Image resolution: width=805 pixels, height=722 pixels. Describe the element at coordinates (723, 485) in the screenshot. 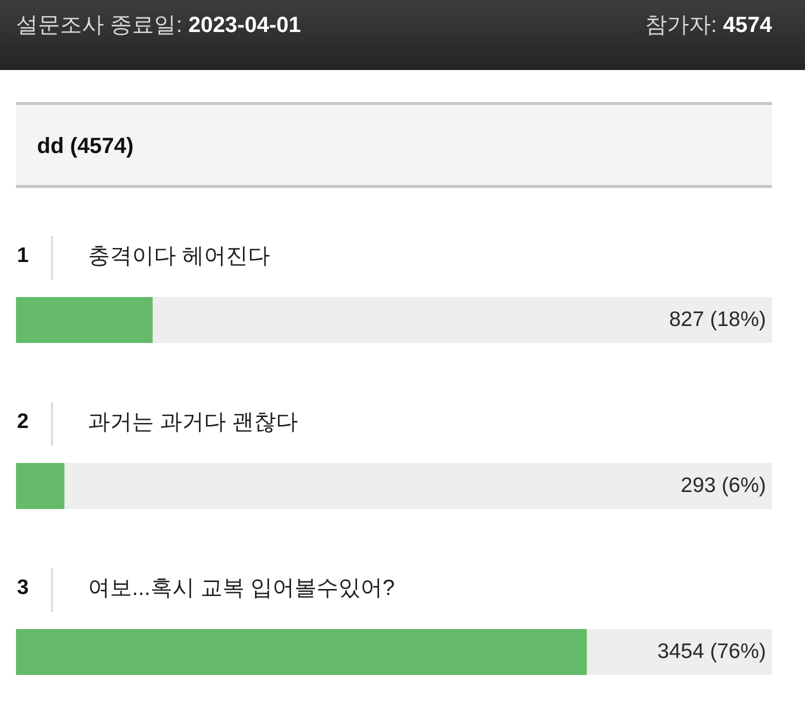

I see `data-label: 293 (6%)` at that location.